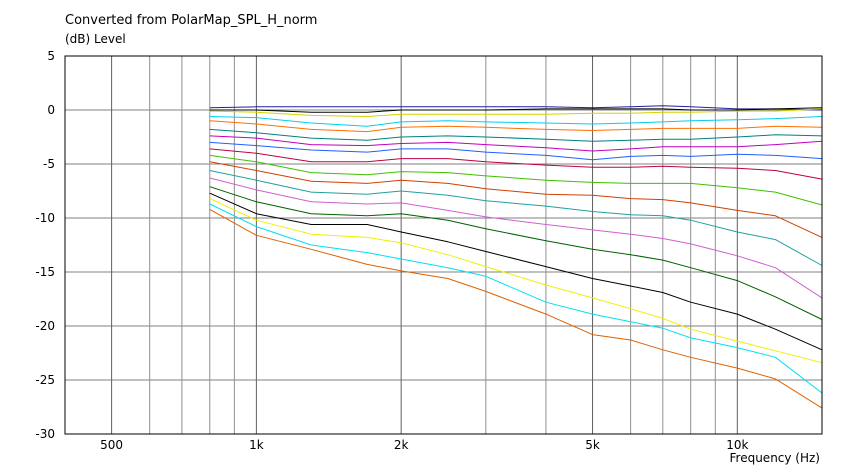 The image size is (844, 469). What do you see at coordinates (49, 164) in the screenshot?
I see `y-tick-label: -5` at bounding box center [49, 164].